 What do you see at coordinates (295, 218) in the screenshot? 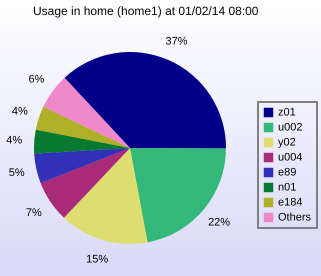
I see `legend-label: Others` at bounding box center [295, 218].